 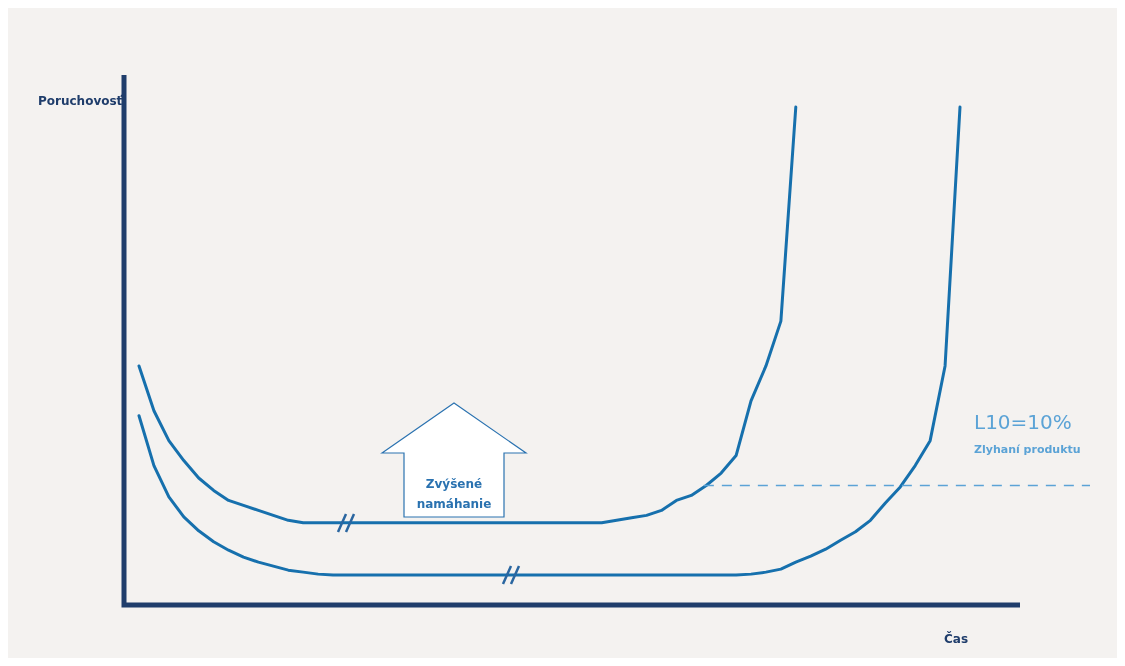 What do you see at coordinates (80, 101) in the screenshot?
I see `y-axis-title: Poruchovosť` at bounding box center [80, 101].